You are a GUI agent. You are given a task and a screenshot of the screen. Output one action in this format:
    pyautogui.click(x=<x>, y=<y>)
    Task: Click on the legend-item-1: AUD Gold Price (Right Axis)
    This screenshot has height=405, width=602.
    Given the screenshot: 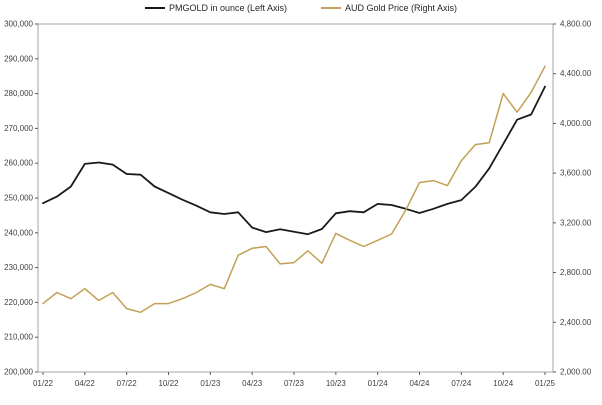 What is the action you would take?
    pyautogui.click(x=389, y=8)
    